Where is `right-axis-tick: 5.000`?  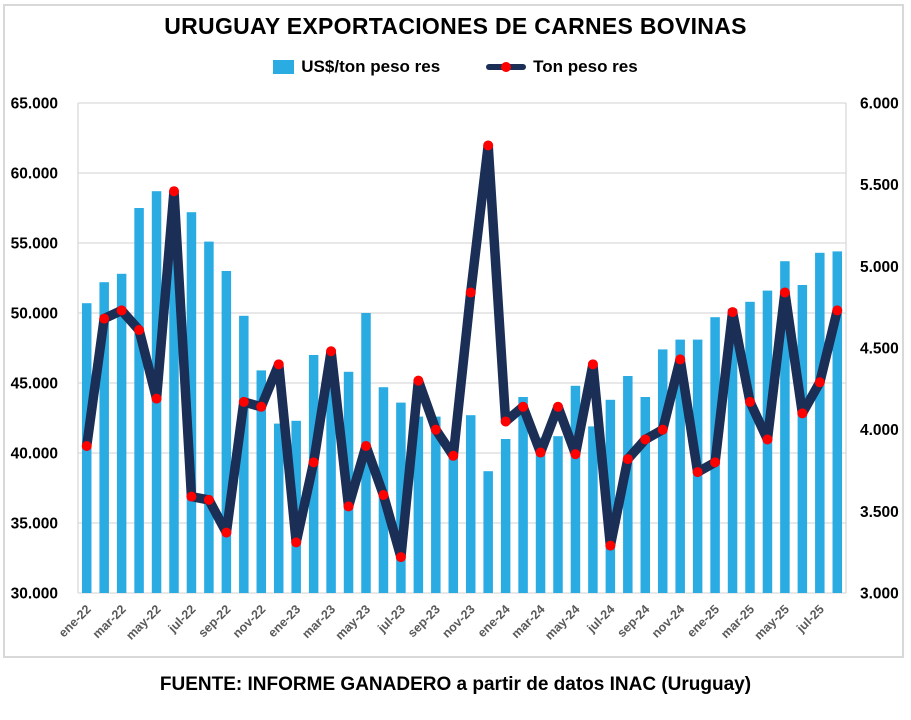
right-axis-tick: 5.000 is located at coordinates (879, 267).